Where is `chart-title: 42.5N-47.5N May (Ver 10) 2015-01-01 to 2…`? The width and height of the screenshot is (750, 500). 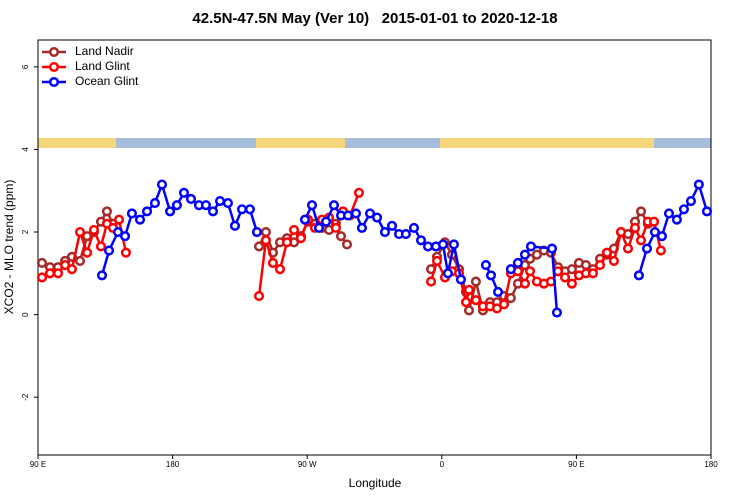
chart-title: 42.5N-47.5N May (Ver 10) 2015-01-01 to 2… is located at coordinates (374, 18).